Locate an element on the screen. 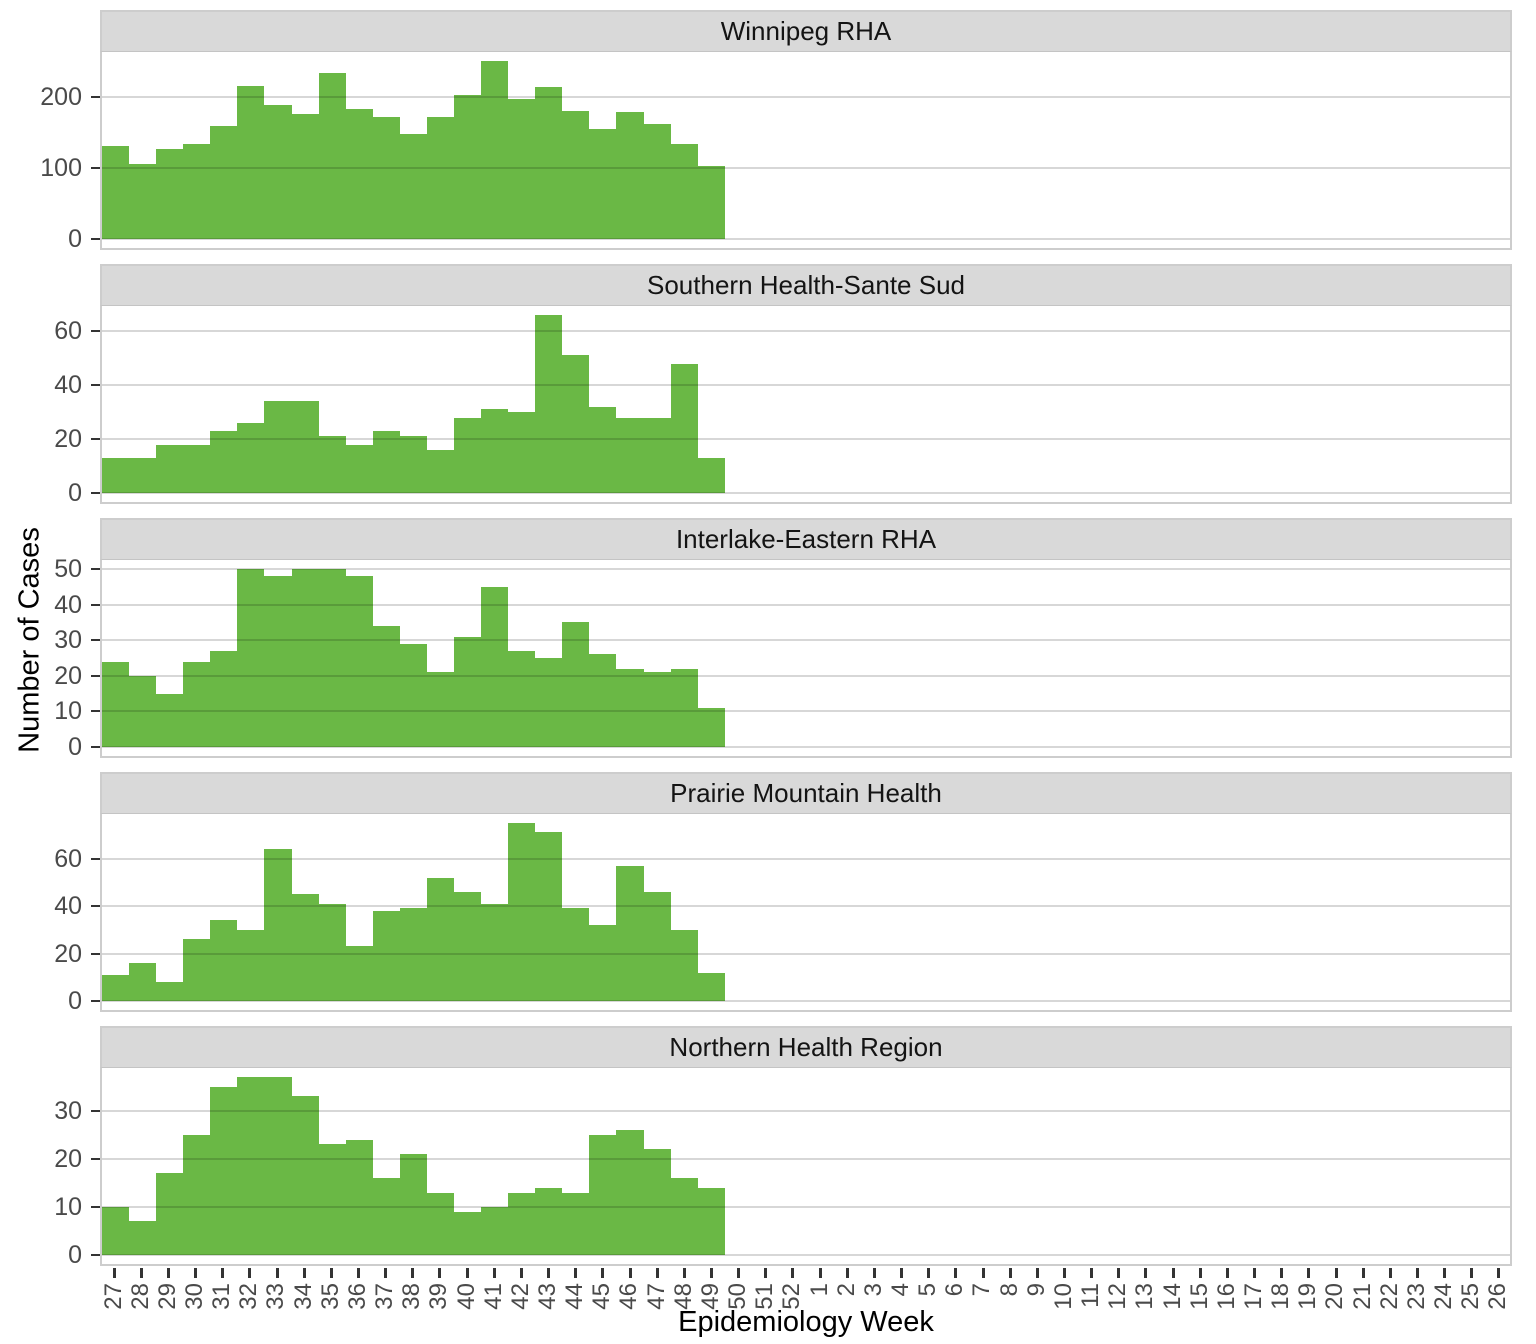 This screenshot has width=1536, height=1344. facet-panel: 0 10 20 30 is located at coordinates (783, 1168).